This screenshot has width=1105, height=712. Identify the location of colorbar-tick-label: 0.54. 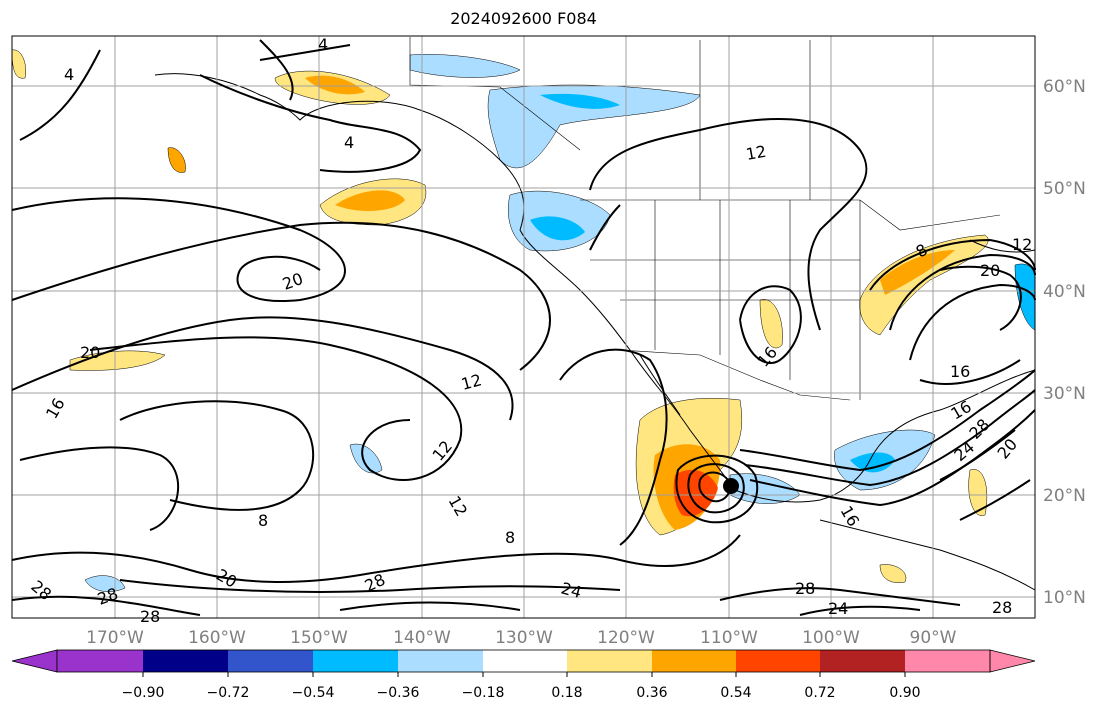
(735, 693).